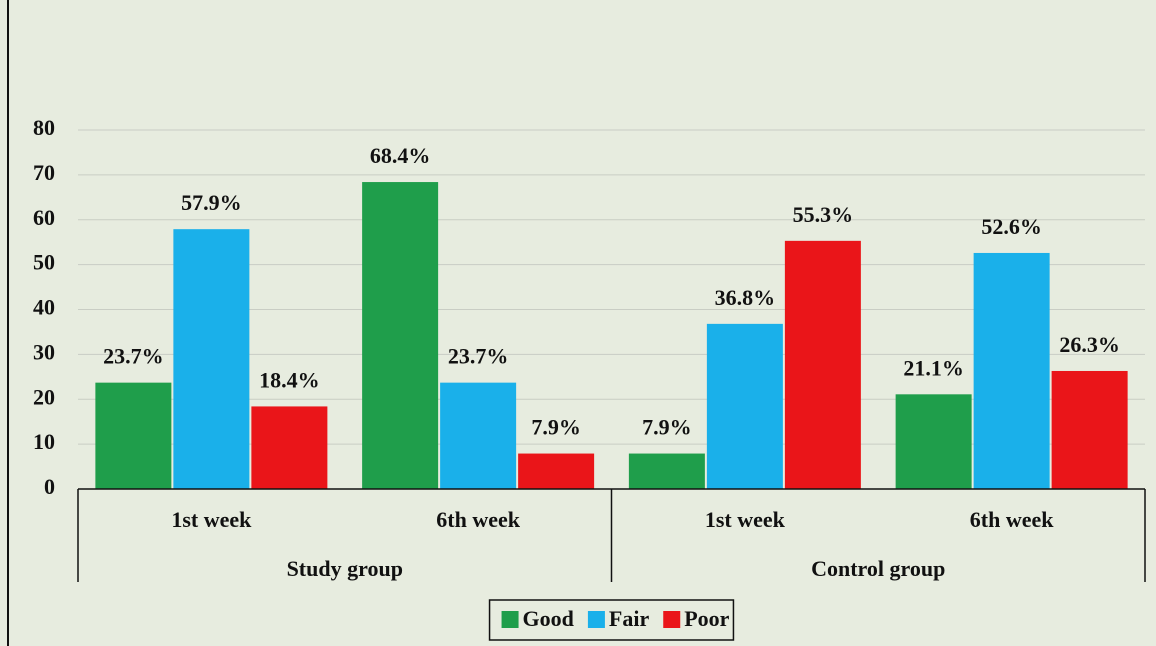 This screenshot has height=646, width=1156. I want to click on y-tick-label: 0, so click(49, 486).